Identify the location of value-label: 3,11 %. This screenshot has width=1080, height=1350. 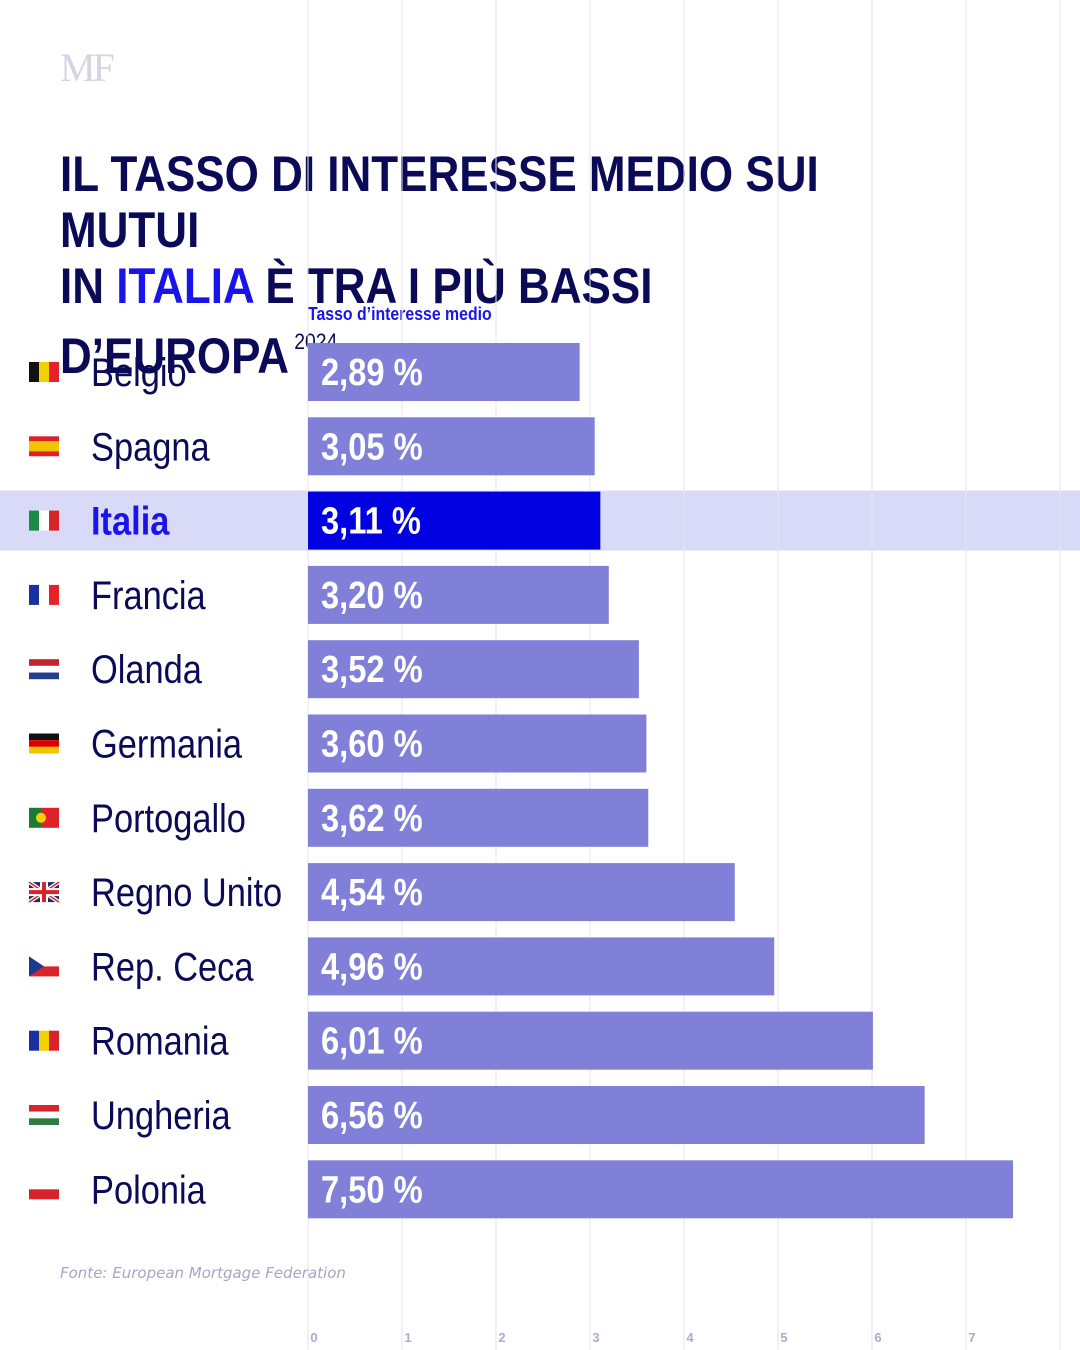
(371, 520).